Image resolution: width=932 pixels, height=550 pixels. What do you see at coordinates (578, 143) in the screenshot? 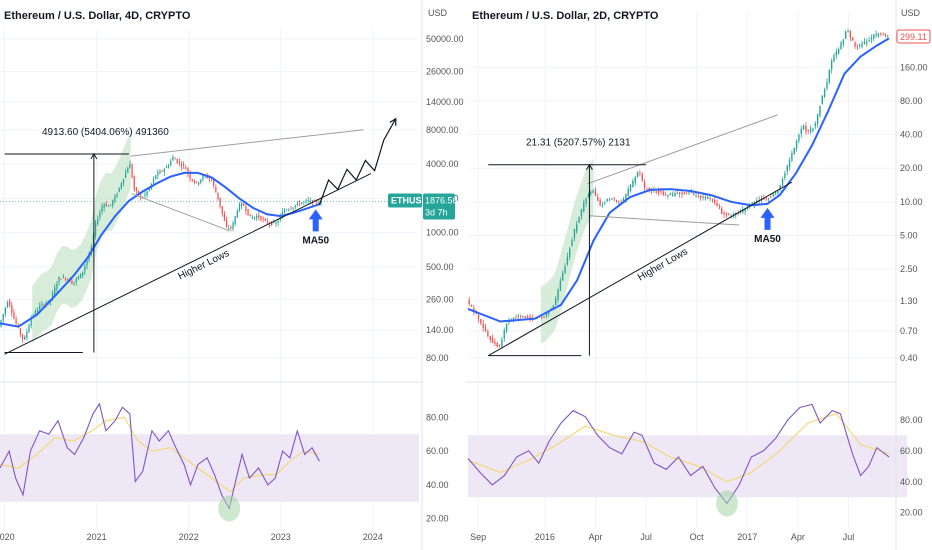
I see `right-measure-label: 21.31 (5207.57%) 2131` at bounding box center [578, 143].